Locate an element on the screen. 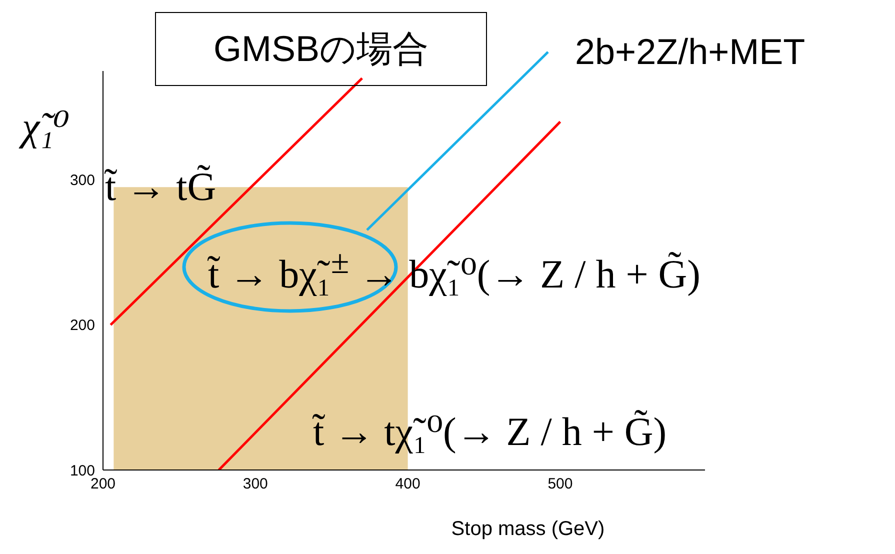 This screenshot has width=895, height=554. x-axis-title: Stop mass (GeV) is located at coordinates (528, 529).